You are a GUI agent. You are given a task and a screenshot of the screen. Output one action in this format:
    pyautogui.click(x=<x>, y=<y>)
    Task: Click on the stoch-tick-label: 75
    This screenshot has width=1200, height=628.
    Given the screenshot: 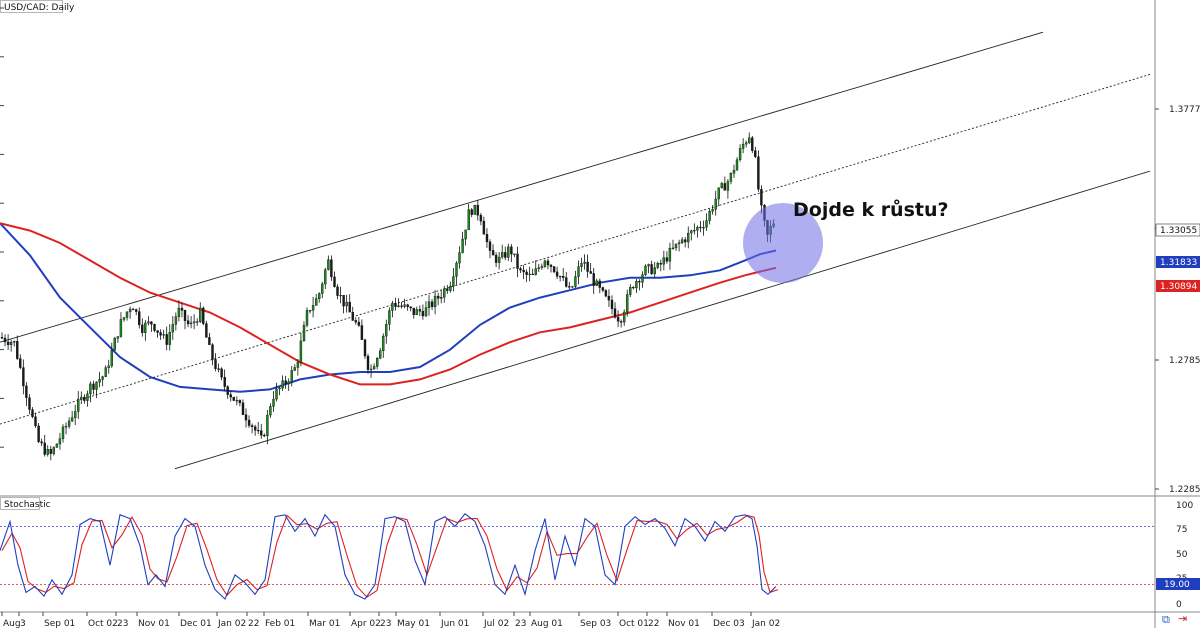 What is the action you would take?
    pyautogui.click(x=1181, y=530)
    